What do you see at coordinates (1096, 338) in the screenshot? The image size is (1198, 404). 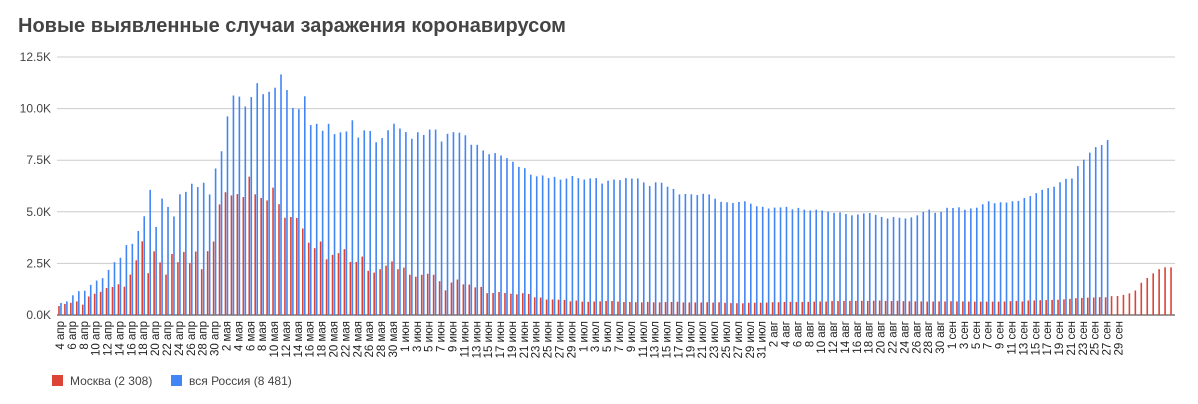 I see `x-tick-label: 25 сен` at bounding box center [1096, 338].